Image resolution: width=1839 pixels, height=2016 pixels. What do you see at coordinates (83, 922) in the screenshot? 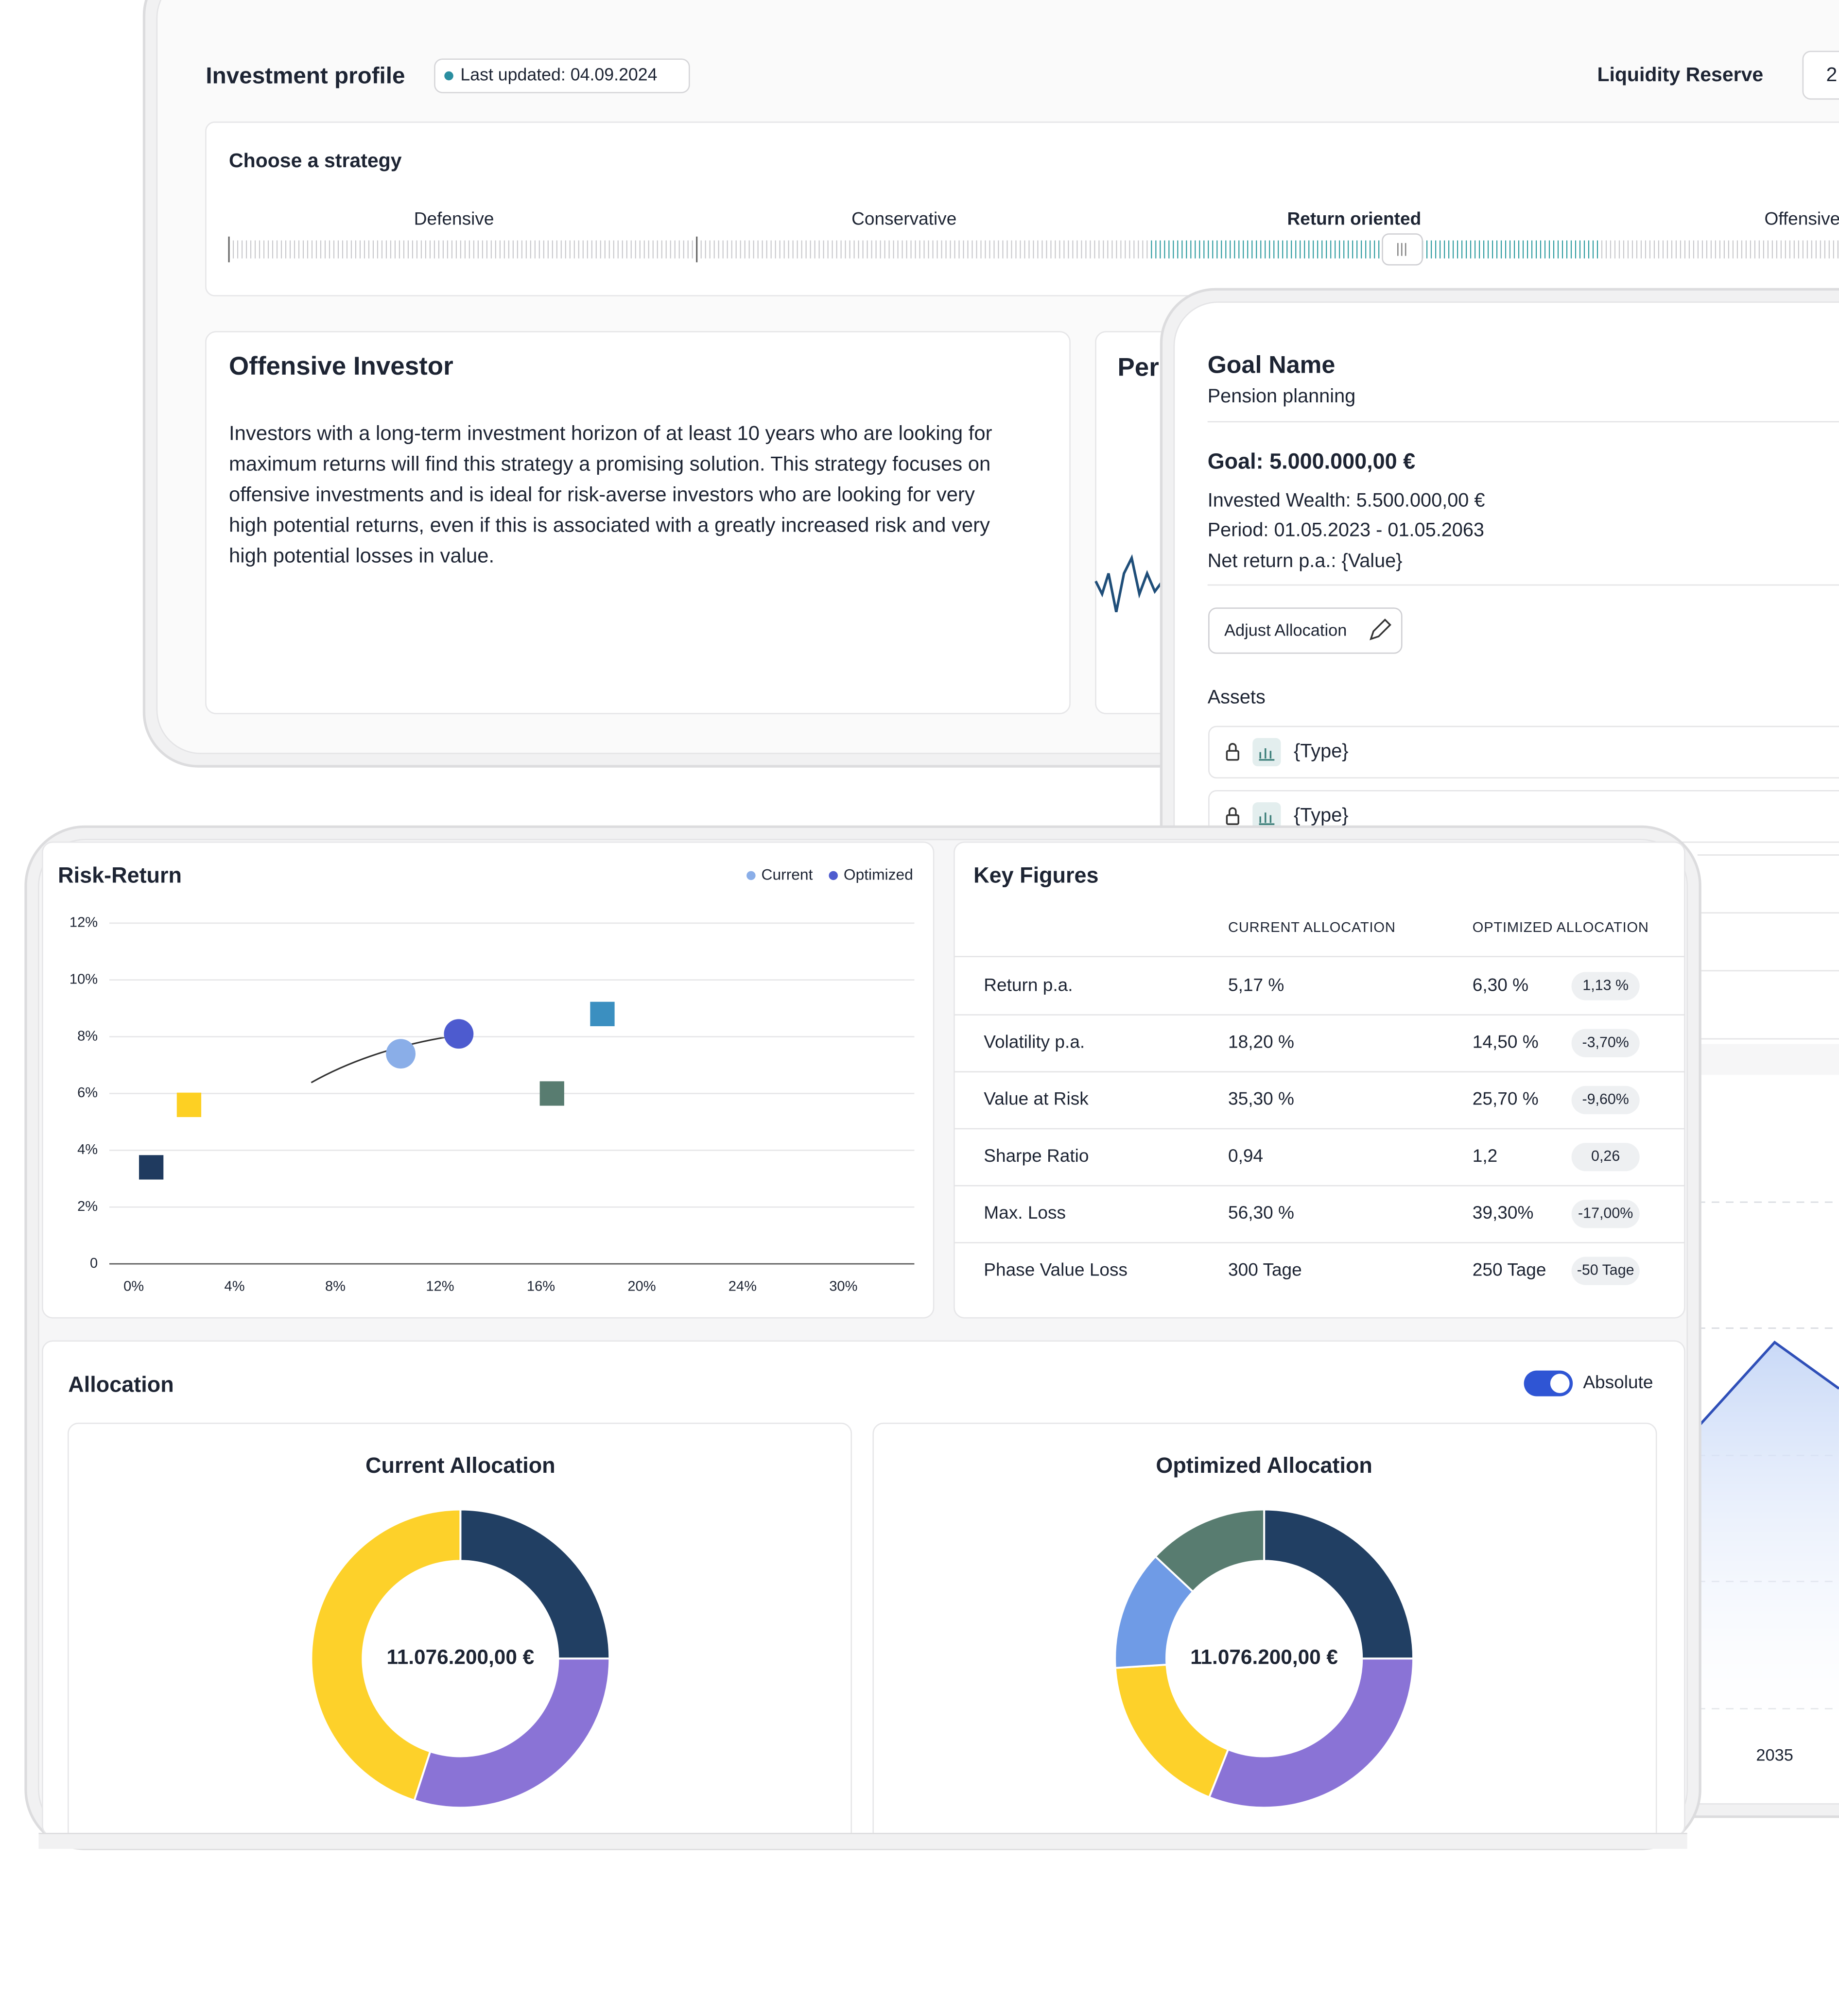
I see `y-tick-label: 12%` at bounding box center [83, 922].